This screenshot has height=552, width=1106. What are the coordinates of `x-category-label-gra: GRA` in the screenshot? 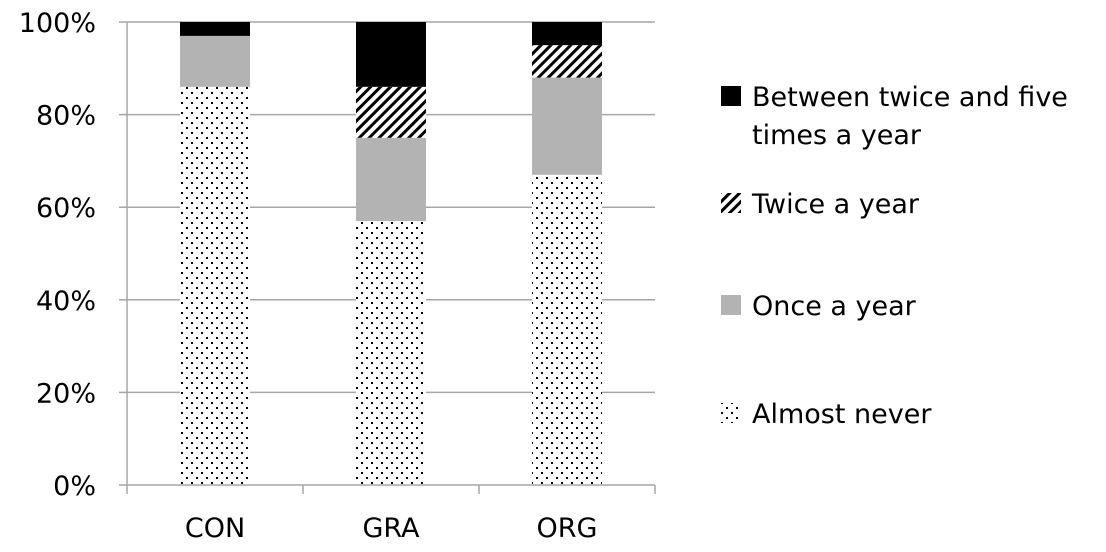 It's located at (391, 528).